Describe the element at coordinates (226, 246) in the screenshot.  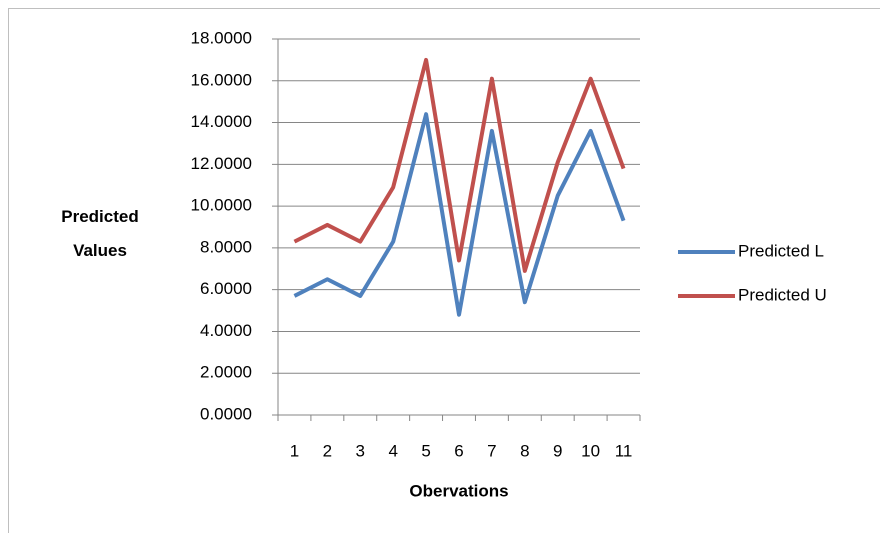
I see `y-tick-label: 8.0000` at that location.